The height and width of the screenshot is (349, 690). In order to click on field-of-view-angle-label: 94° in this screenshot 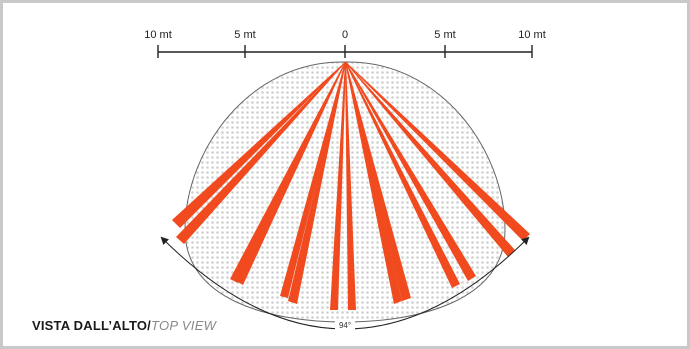, I will do `click(345, 325)`.